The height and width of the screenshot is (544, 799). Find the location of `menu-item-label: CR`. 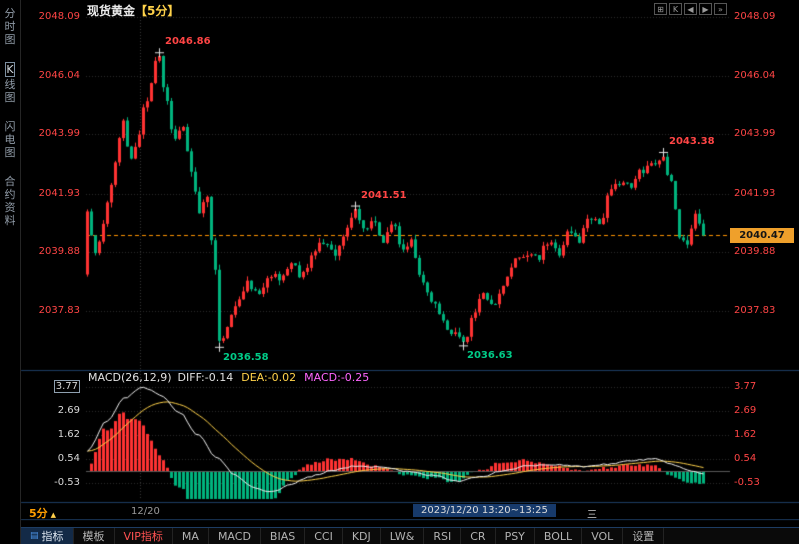

menu-item-label: CR is located at coordinates (478, 536).